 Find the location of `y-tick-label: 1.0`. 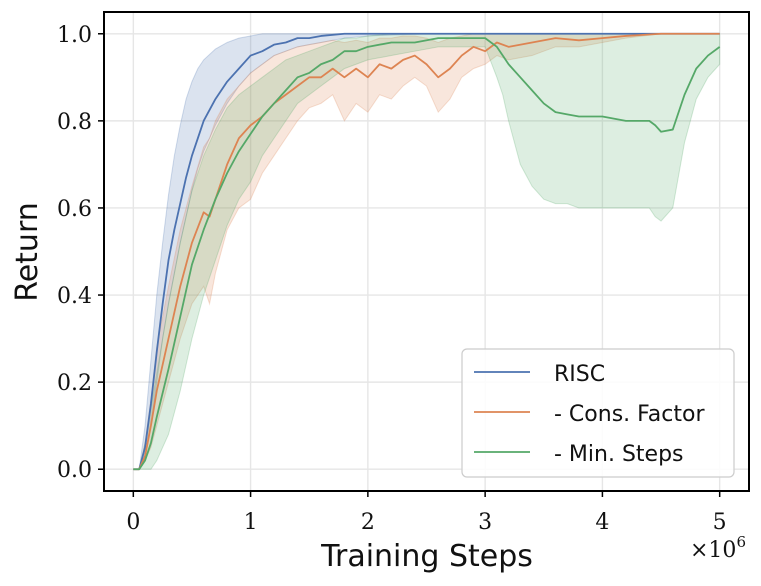

y-tick-label: 1.0 is located at coordinates (74, 35).